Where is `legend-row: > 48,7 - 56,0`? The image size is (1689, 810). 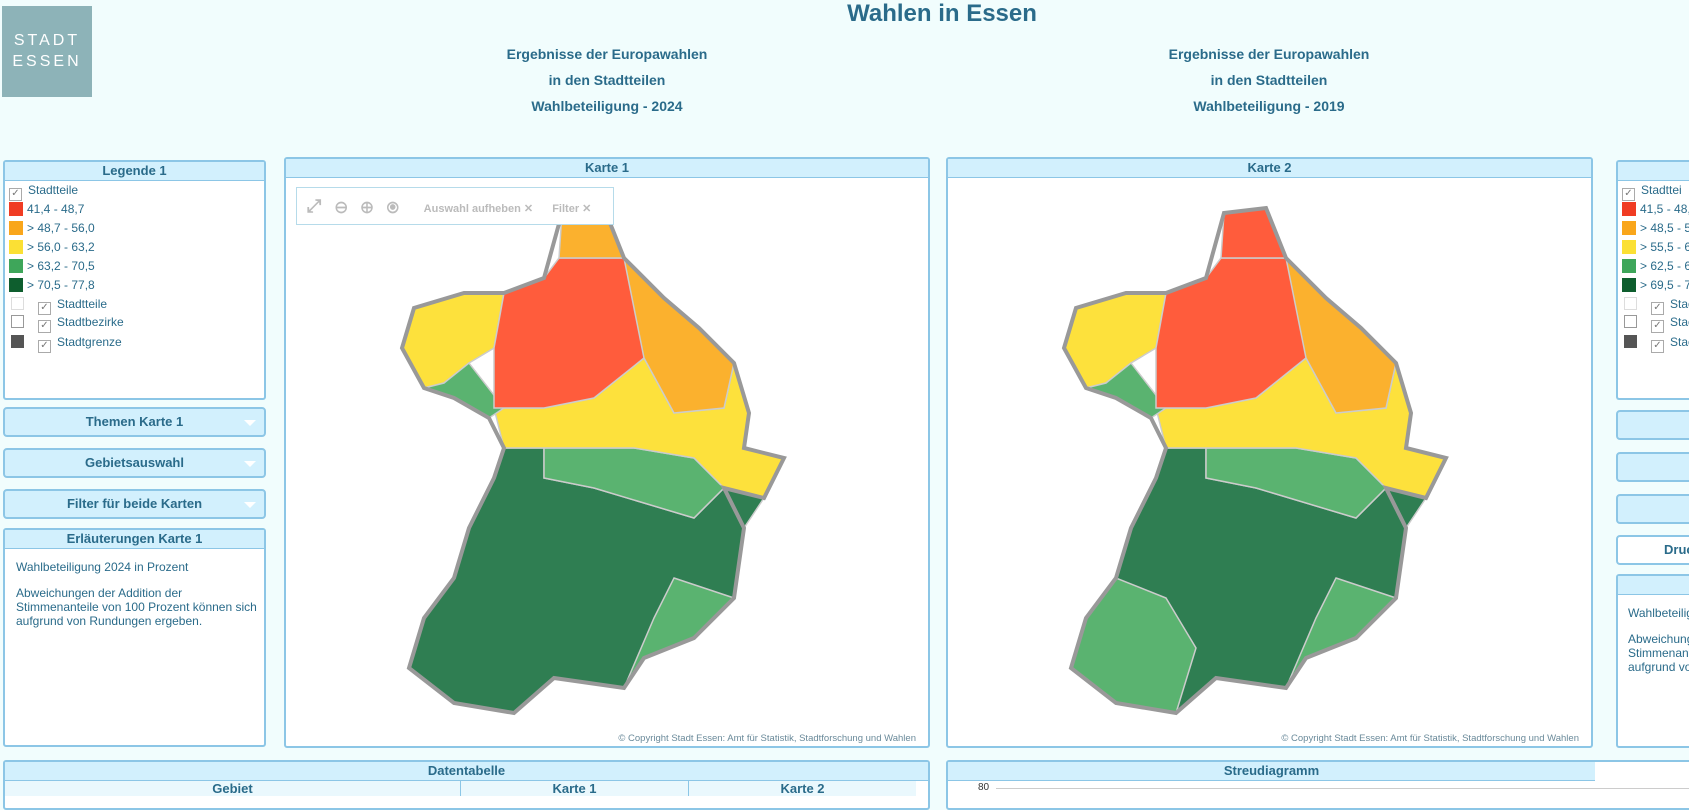 legend-row: > 48,7 - 56,0 is located at coordinates (52, 228).